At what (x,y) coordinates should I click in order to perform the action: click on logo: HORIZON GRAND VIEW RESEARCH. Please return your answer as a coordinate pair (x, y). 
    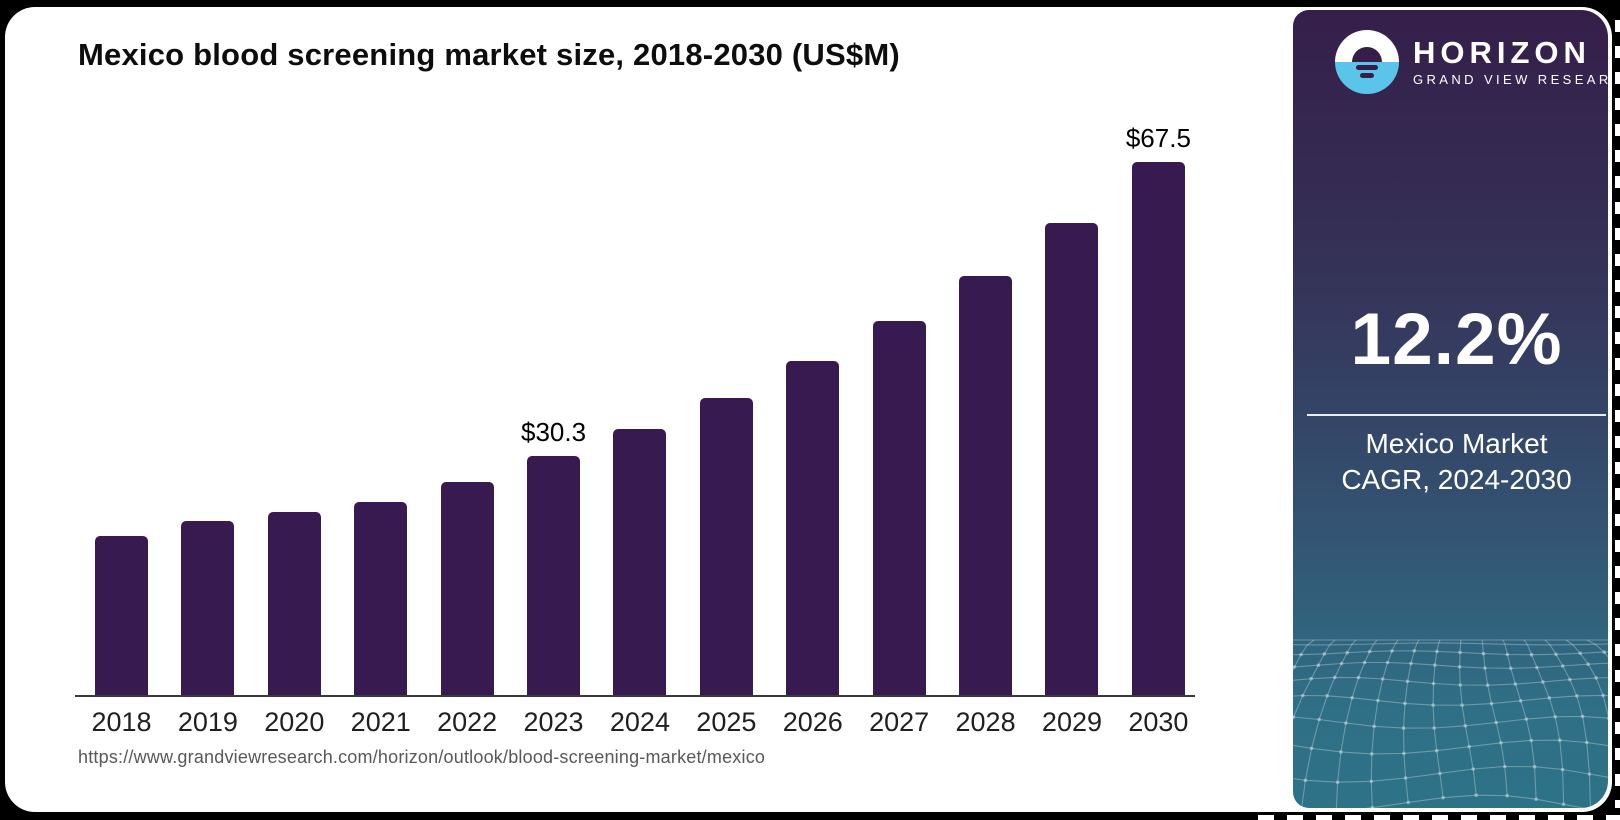
    Looking at the image, I should click on (1471, 62).